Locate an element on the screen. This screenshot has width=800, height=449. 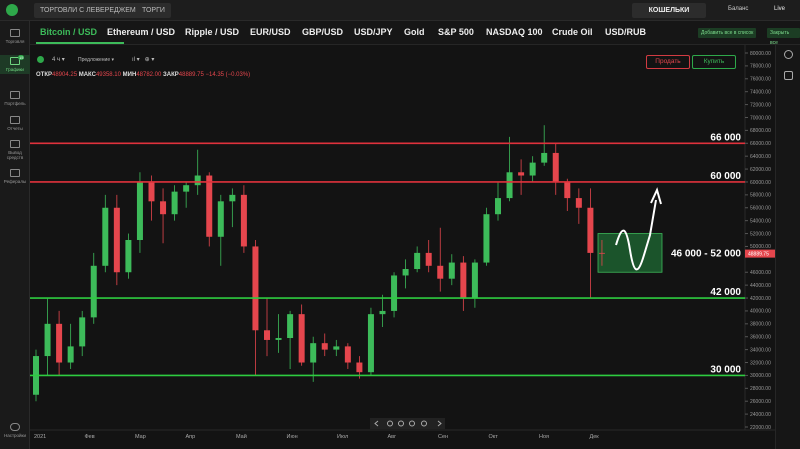
y-tick-label: 74000.00 is located at coordinates (760, 92).